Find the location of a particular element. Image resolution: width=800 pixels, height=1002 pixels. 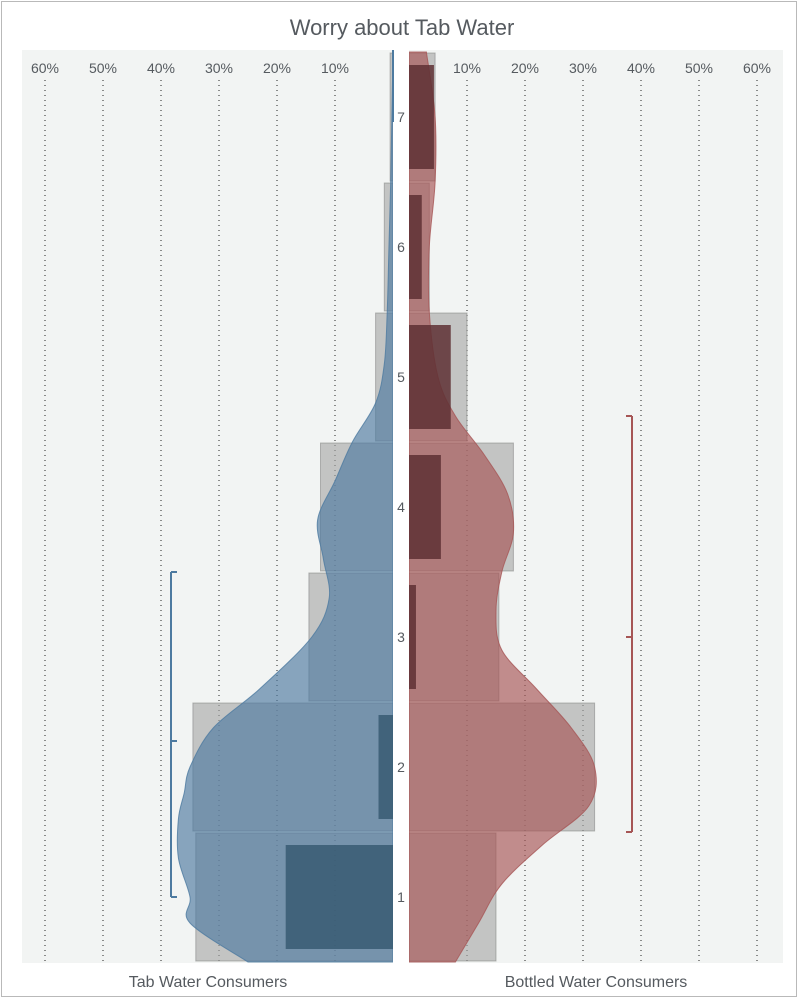

tick-label-left-30: 30% is located at coordinates (219, 68).